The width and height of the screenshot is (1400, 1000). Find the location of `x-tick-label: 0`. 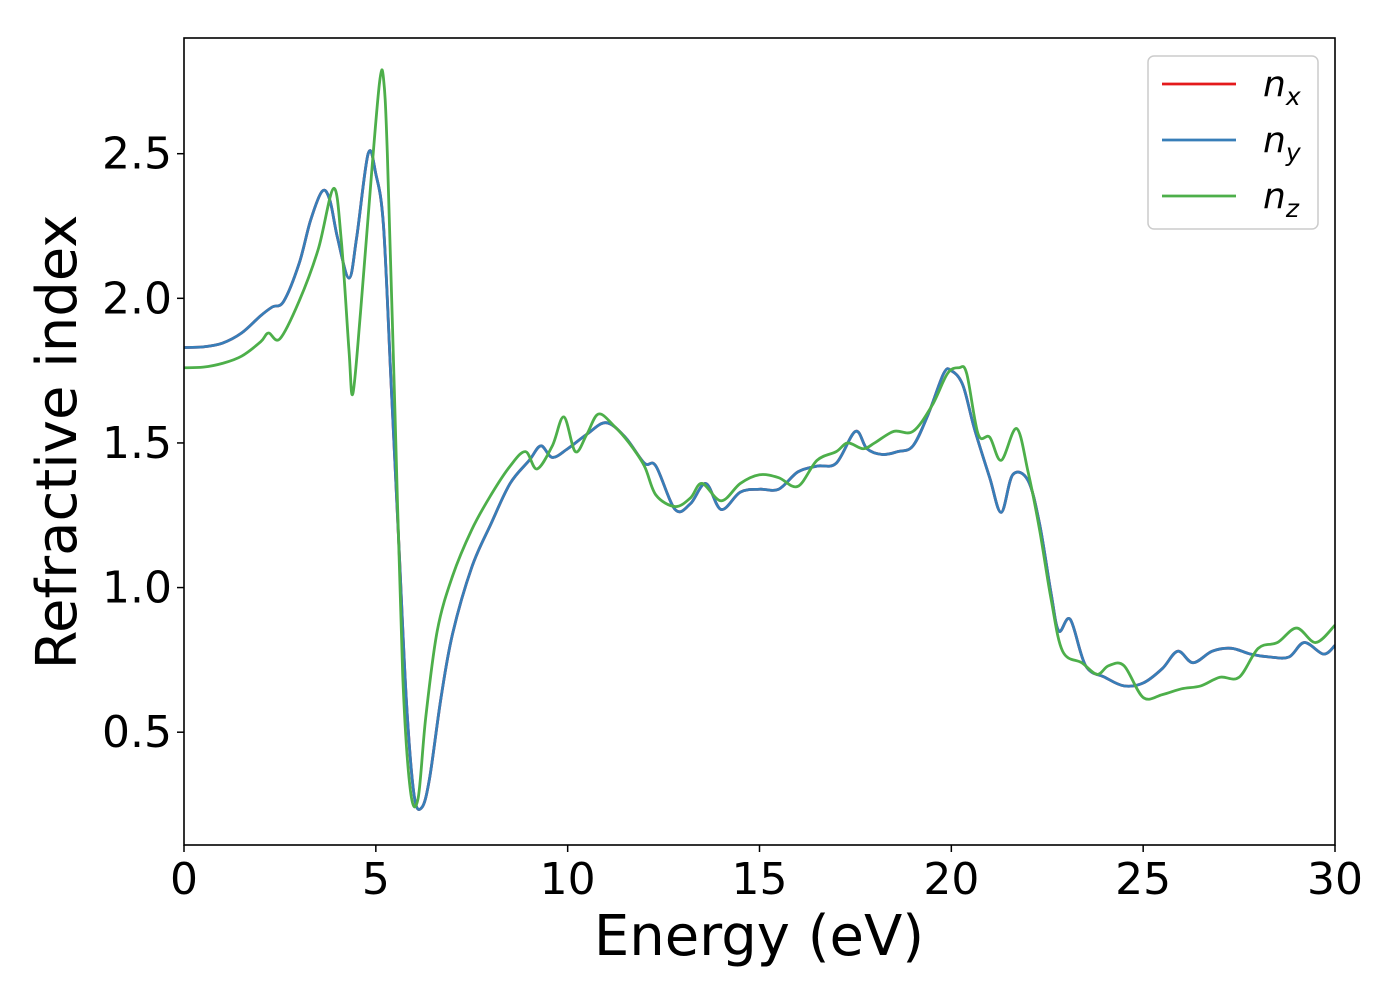

x-tick-label: 0 is located at coordinates (184, 879).